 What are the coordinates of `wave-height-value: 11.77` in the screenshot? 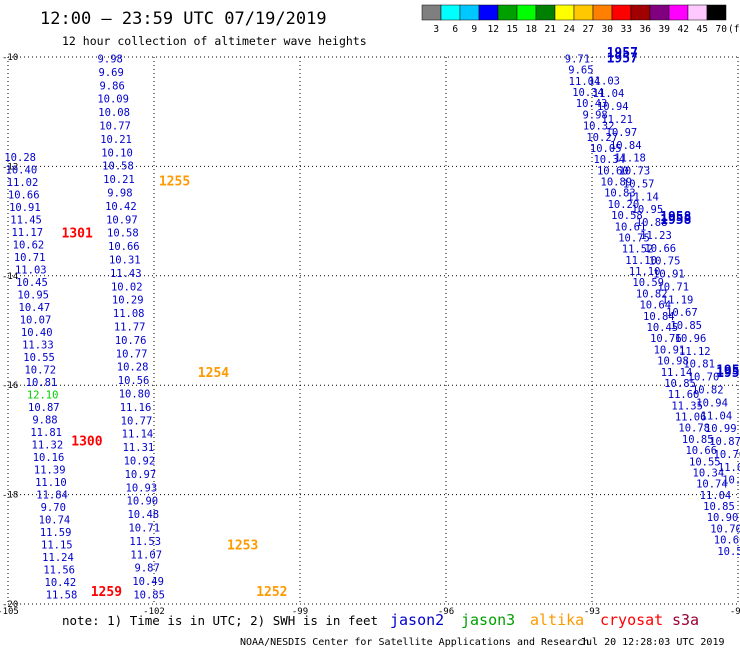 It's located at (130, 328).